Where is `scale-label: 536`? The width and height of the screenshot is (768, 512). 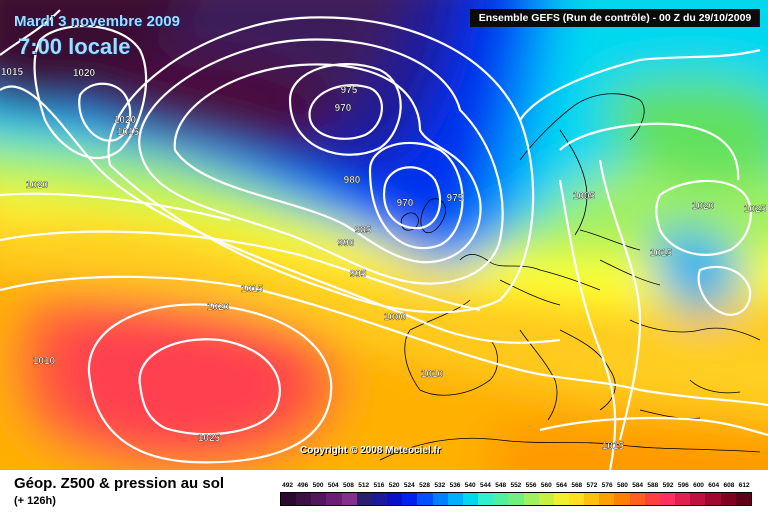
scale-label: 536 is located at coordinates (455, 485).